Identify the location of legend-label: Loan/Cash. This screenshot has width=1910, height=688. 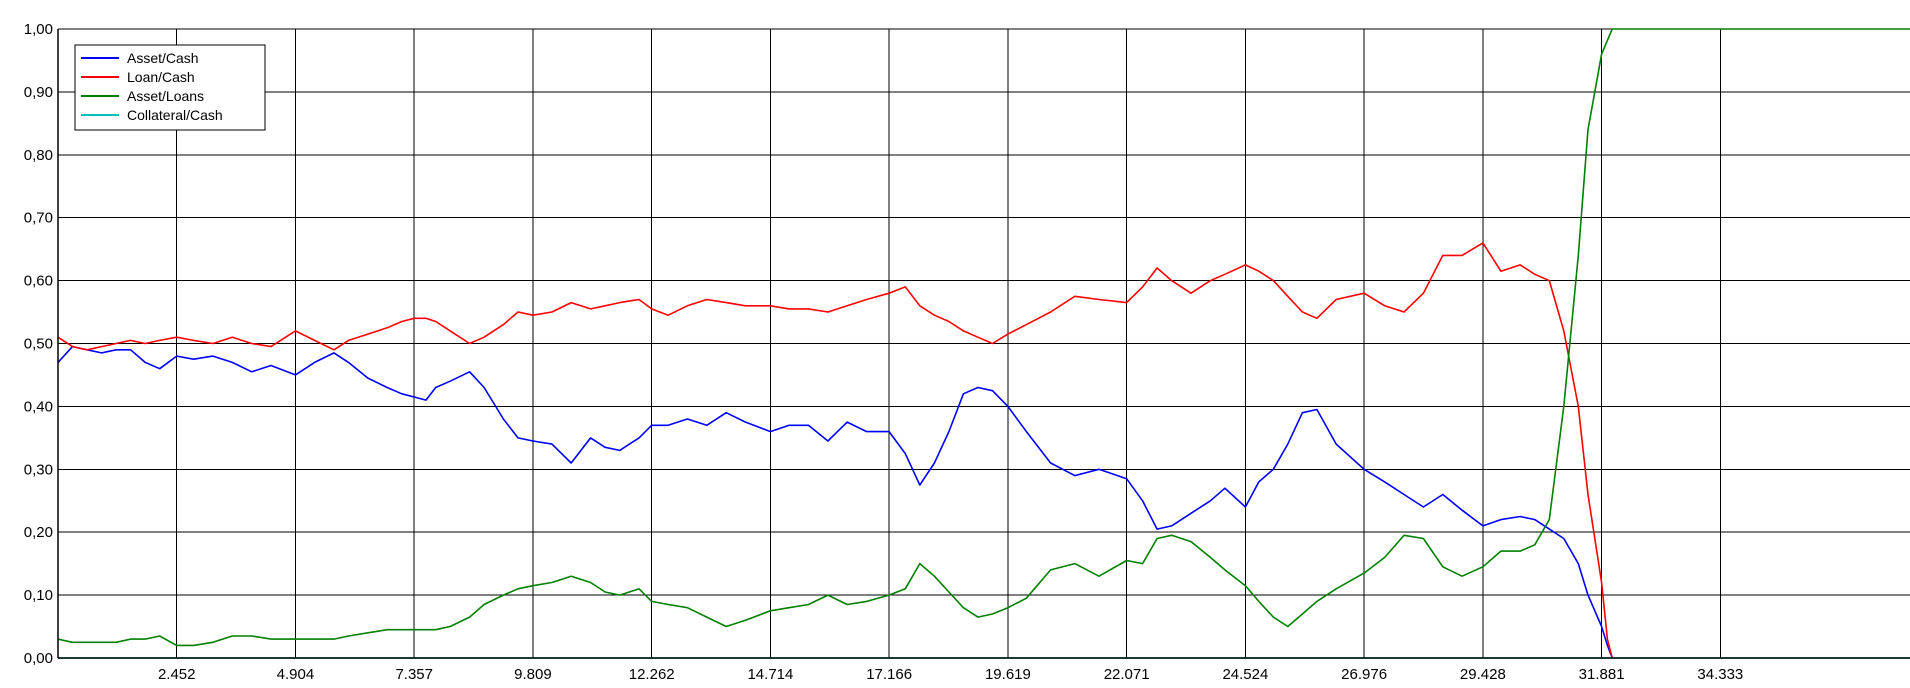
(161, 77).